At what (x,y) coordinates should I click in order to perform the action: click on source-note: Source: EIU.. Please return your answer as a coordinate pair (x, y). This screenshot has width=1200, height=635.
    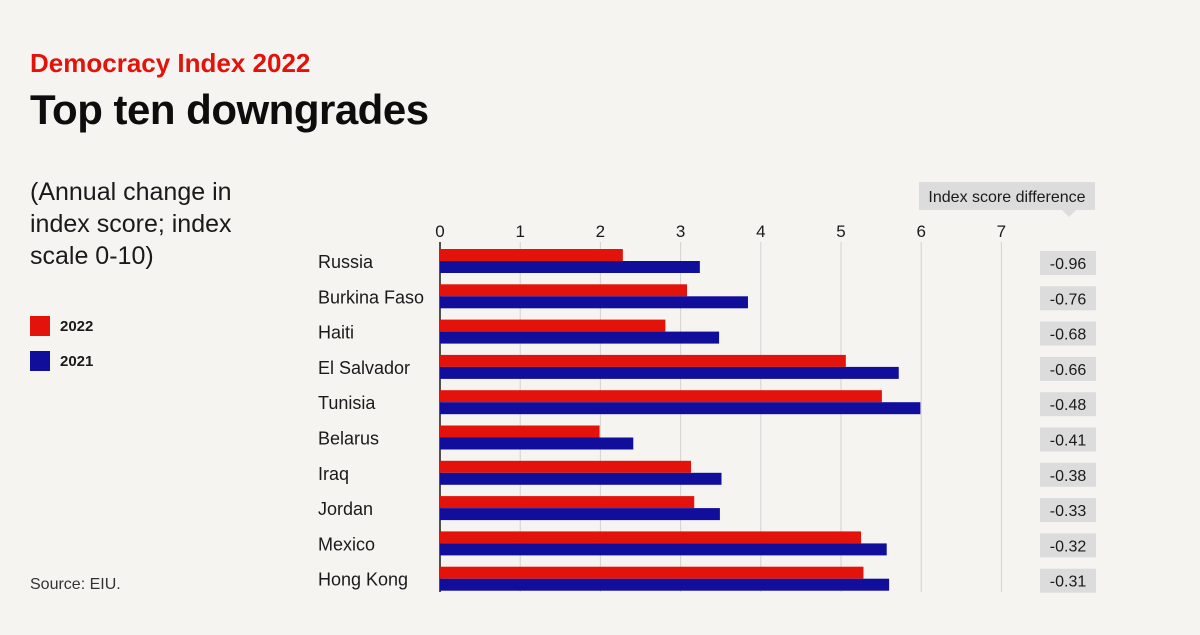
    Looking at the image, I should click on (75, 584).